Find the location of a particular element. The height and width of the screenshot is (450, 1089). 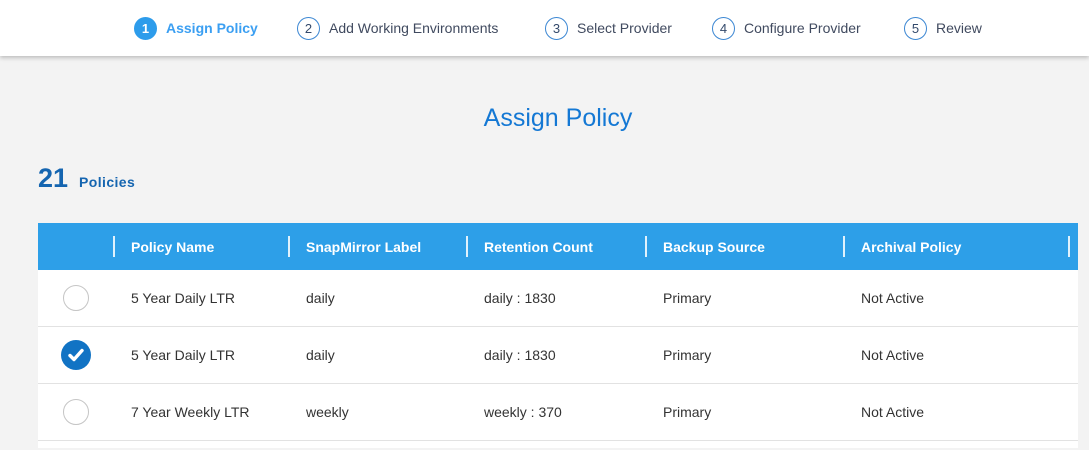

step-review: 5 Review is located at coordinates (943, 28).